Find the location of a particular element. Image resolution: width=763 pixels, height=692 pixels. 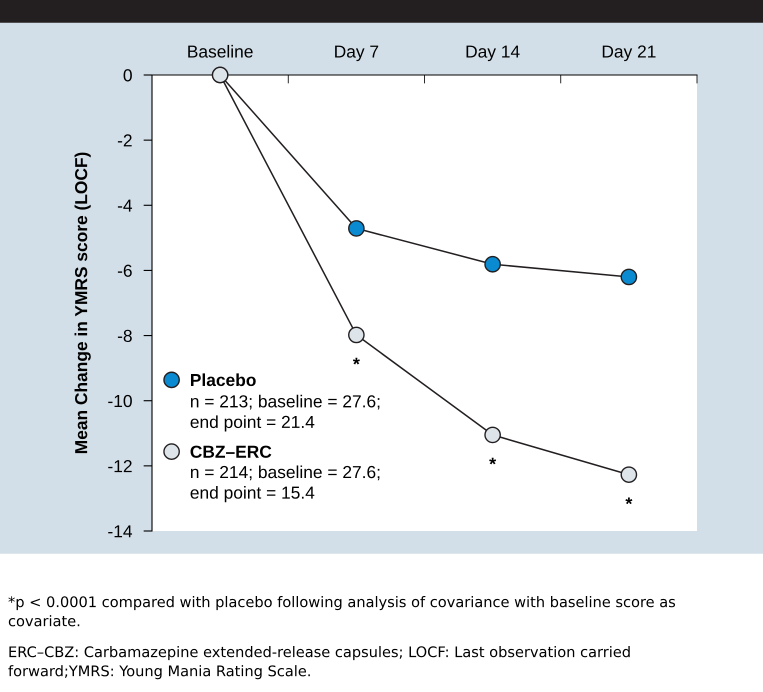

annotation: n = 214; baseline = 27.6; end point = 15.4 is located at coordinates (285, 483).